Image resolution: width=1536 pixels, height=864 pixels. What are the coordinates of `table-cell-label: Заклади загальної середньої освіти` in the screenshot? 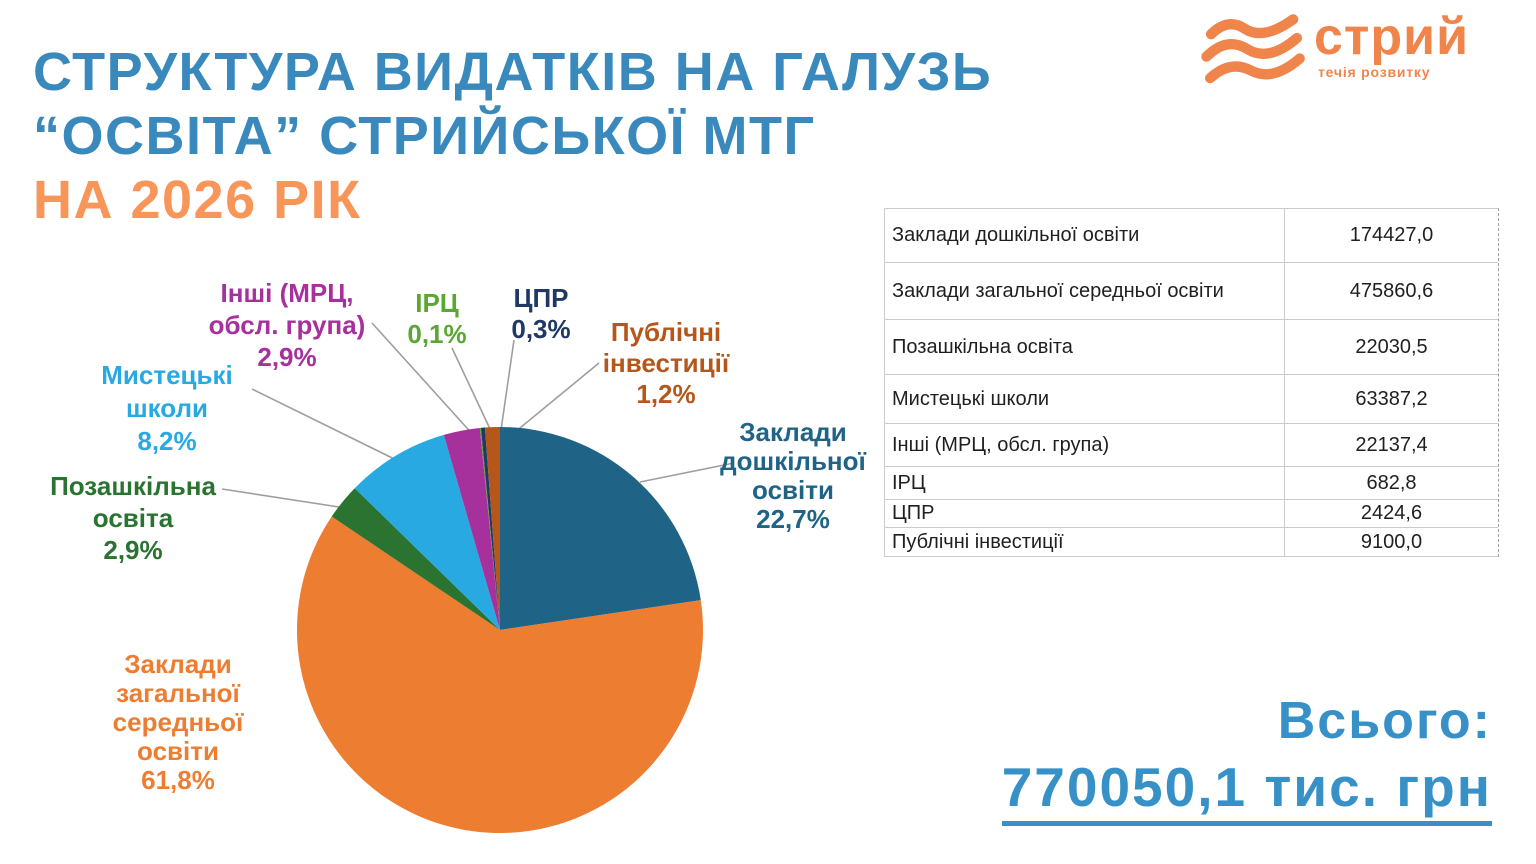 It's located at (1085, 291).